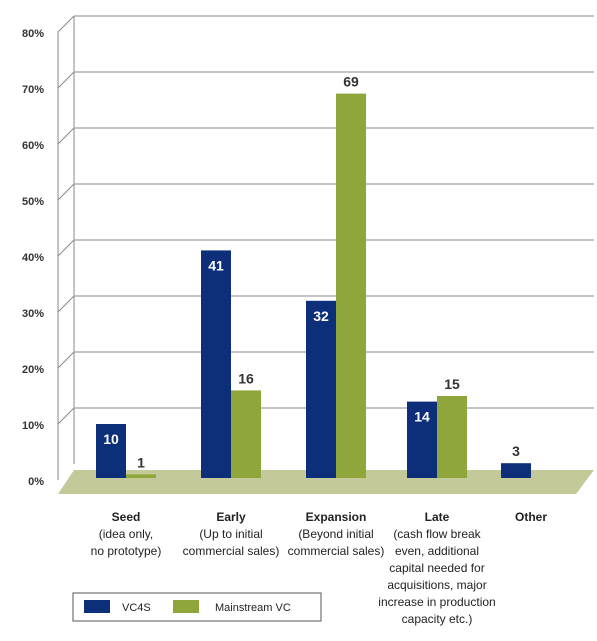 Image resolution: width=597 pixels, height=641 pixels. I want to click on data-label: 1, so click(141, 462).